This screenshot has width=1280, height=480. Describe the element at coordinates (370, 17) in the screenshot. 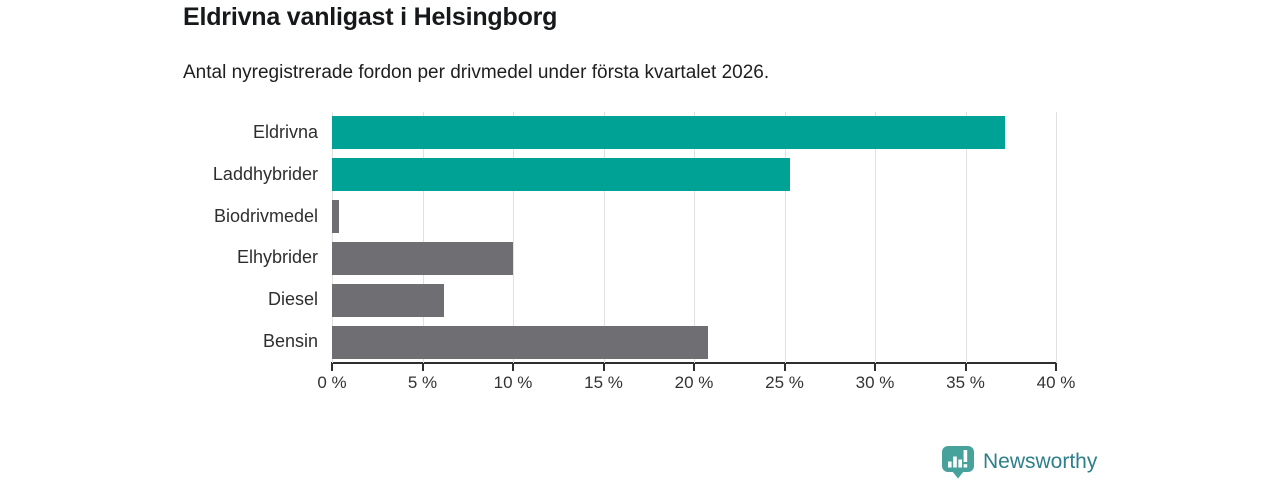

I see `chart-title: Eldrivna vanligast i Helsingborg` at that location.